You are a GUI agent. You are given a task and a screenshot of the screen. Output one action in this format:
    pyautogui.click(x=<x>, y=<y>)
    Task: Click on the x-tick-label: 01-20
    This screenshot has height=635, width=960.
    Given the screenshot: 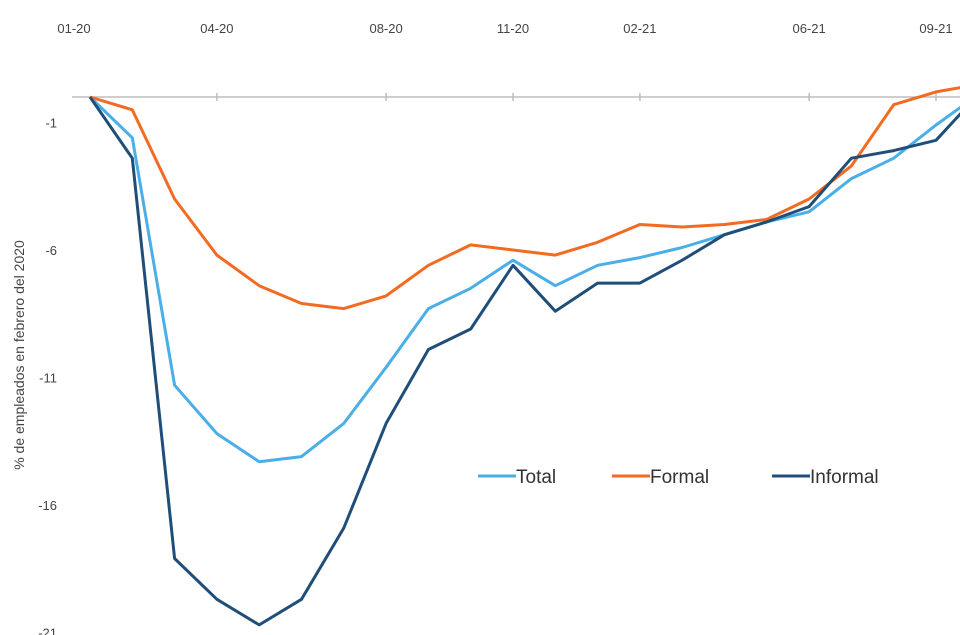 What is the action you would take?
    pyautogui.click(x=73, y=28)
    